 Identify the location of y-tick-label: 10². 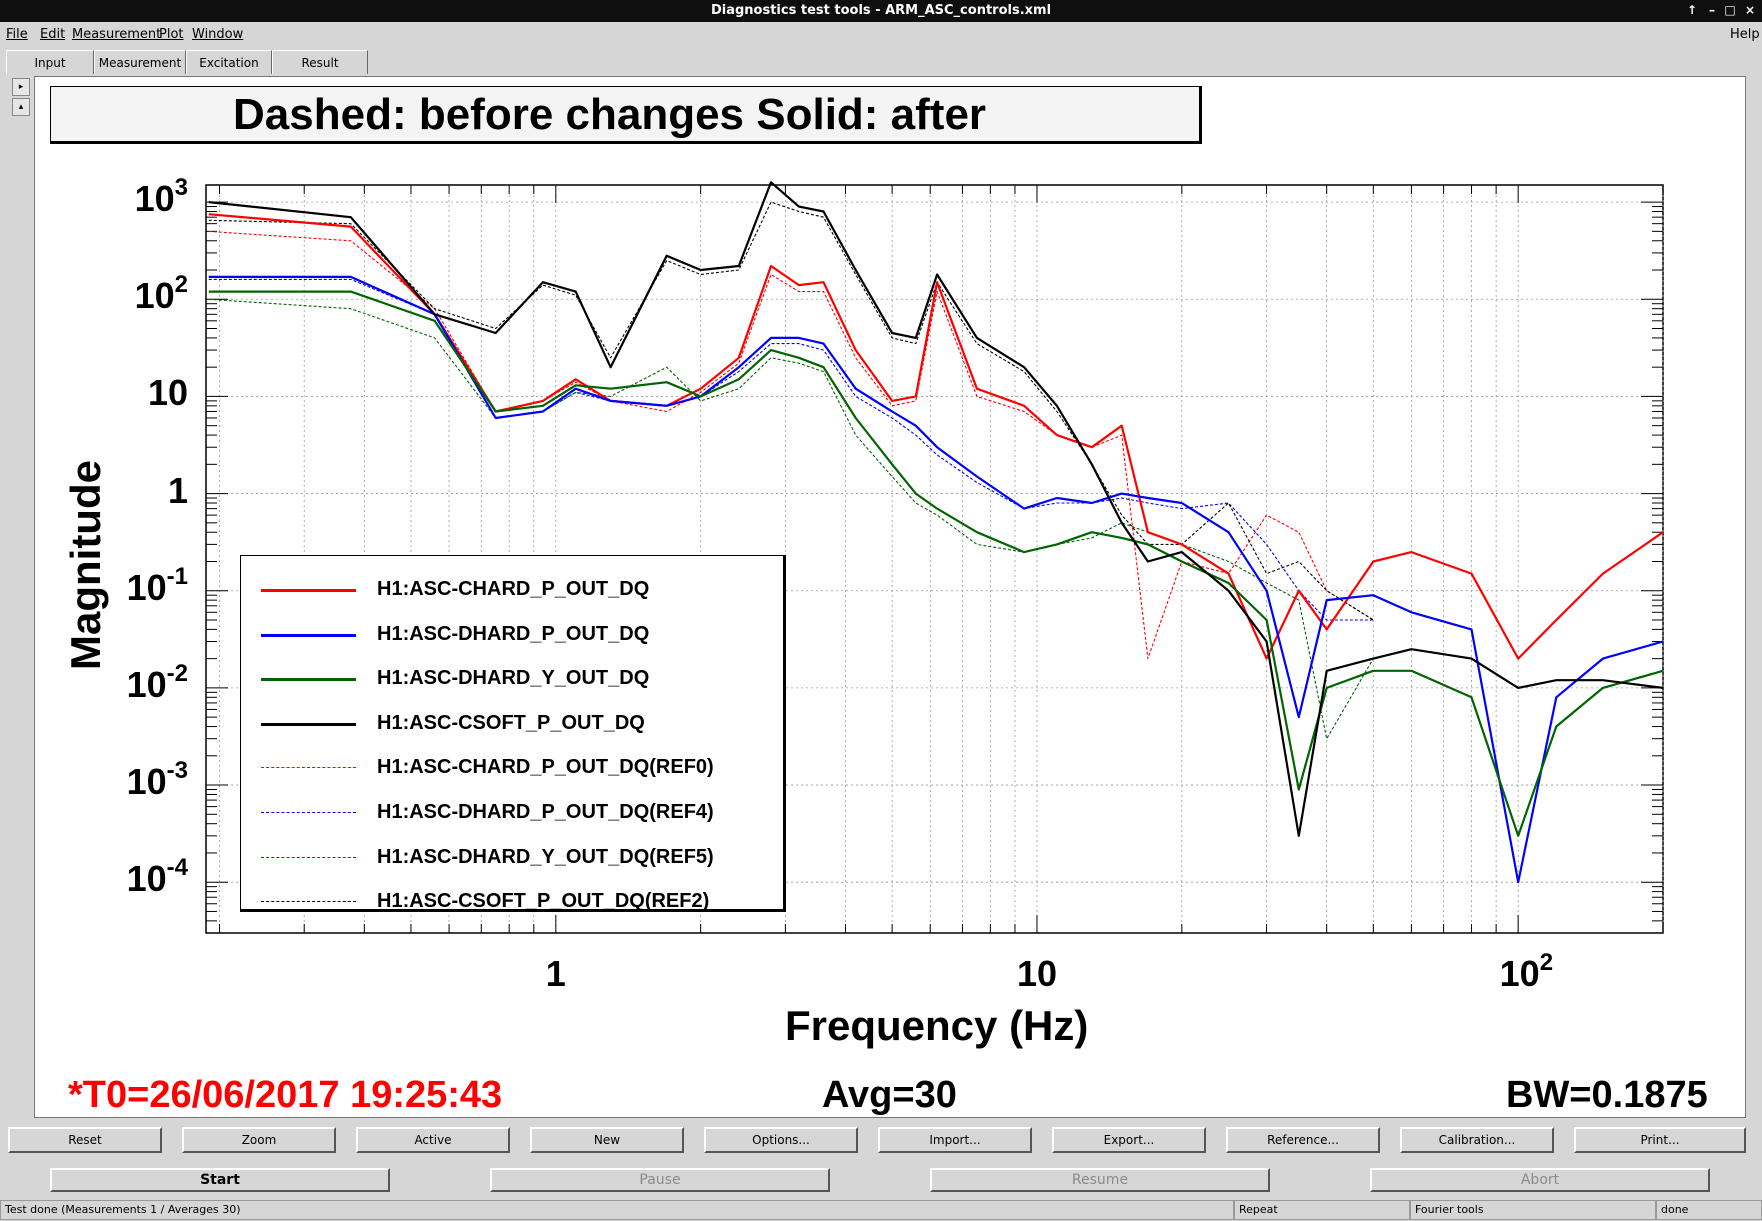
(161, 294).